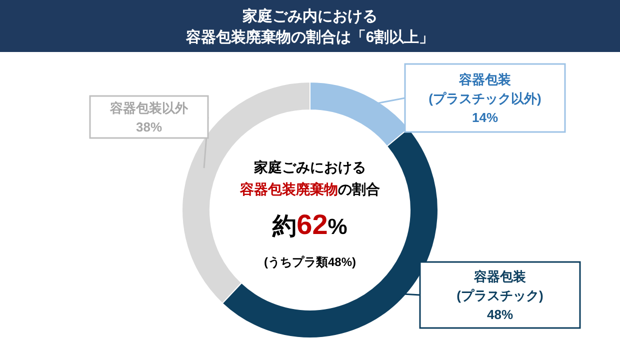 Image resolution: width=620 pixels, height=349 pixels. What do you see at coordinates (309, 37) in the screenshot?
I see `chart-subtitle: 容器包装廃棄物の割合は「6割以上」` at bounding box center [309, 37].